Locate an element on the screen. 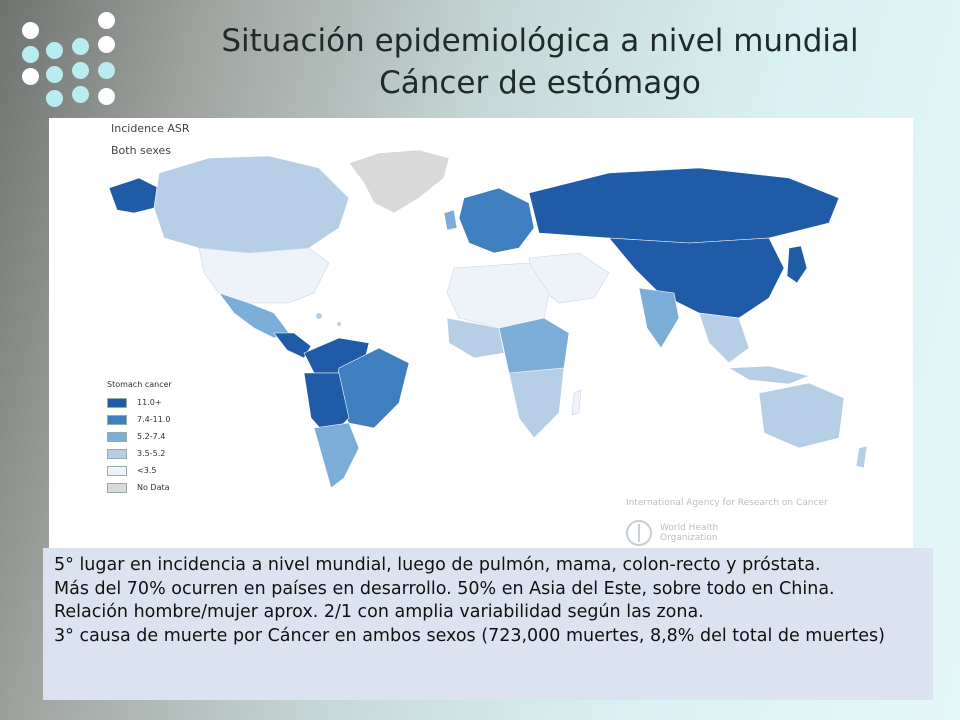 This screenshot has height=720, width=960. legend-label: 11.0+ is located at coordinates (149, 402).